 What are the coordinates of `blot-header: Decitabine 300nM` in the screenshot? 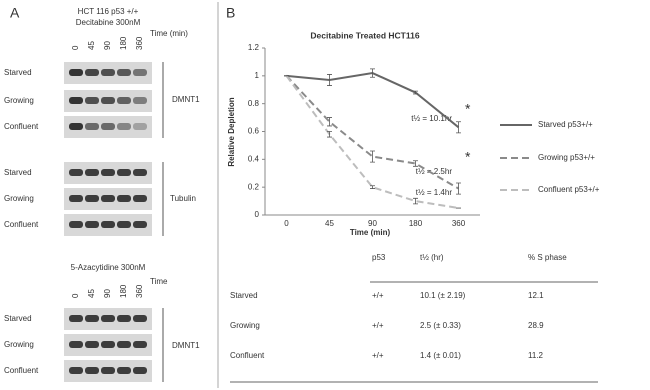 It's located at (108, 22).